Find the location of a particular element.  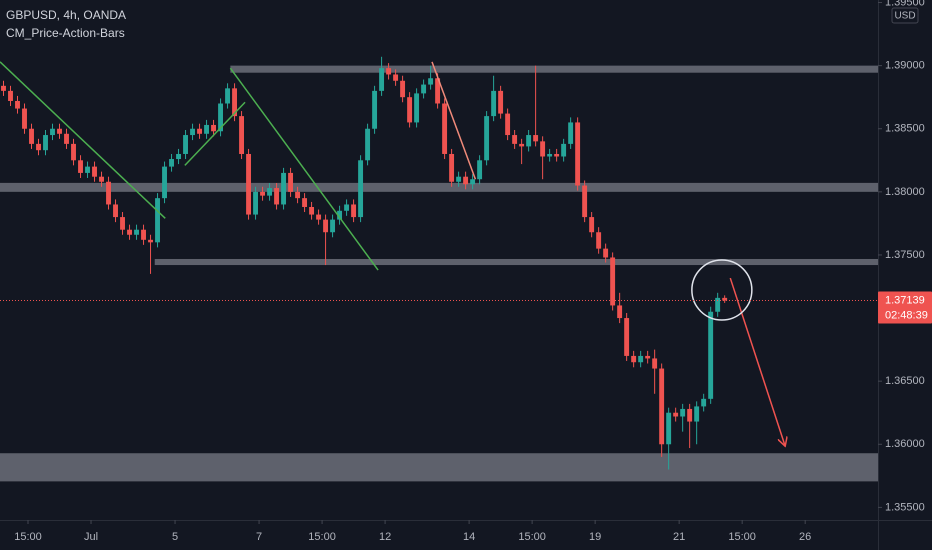

x-tick-label: 19 is located at coordinates (595, 537).